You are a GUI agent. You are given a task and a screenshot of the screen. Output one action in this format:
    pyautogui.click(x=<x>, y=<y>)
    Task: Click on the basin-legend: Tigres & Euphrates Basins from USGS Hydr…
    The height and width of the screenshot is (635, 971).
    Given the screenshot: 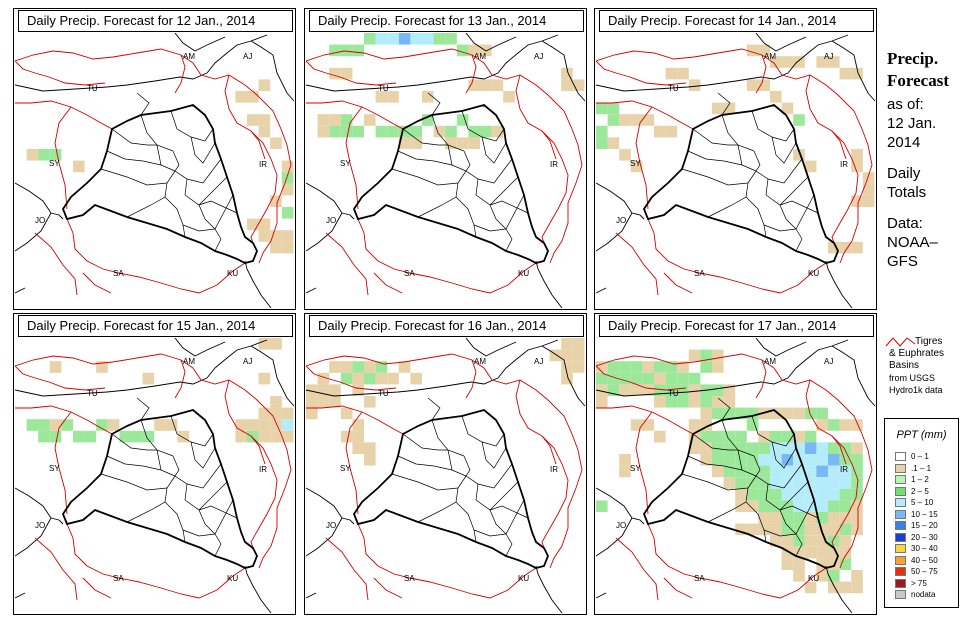 What is the action you would take?
    pyautogui.click(x=927, y=366)
    